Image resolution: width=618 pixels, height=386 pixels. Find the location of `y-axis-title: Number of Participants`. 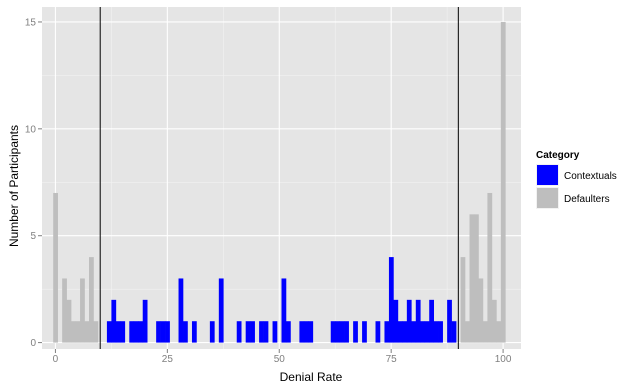

y-axis-title: Number of Participants is located at coordinates (14, 186).